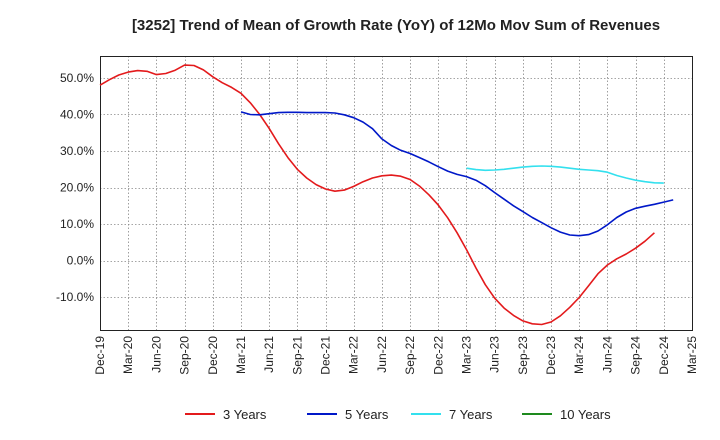  I want to click on y-tick-label: 30.0%, so click(77, 151).